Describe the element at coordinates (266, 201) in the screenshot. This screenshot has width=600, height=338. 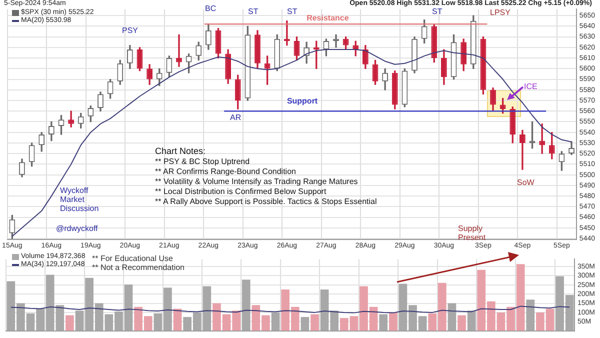
I see `annotation: ** A Rally Above Support is Possible. Tactics & Stops Essential` at that location.